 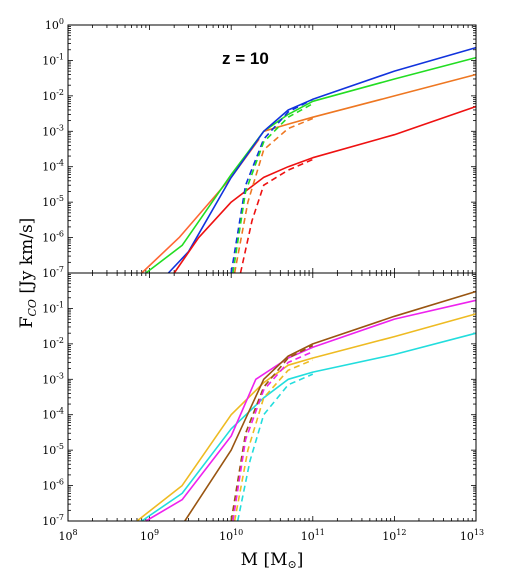 I want to click on x-axis-label: M [M⊙], so click(x=272, y=560).